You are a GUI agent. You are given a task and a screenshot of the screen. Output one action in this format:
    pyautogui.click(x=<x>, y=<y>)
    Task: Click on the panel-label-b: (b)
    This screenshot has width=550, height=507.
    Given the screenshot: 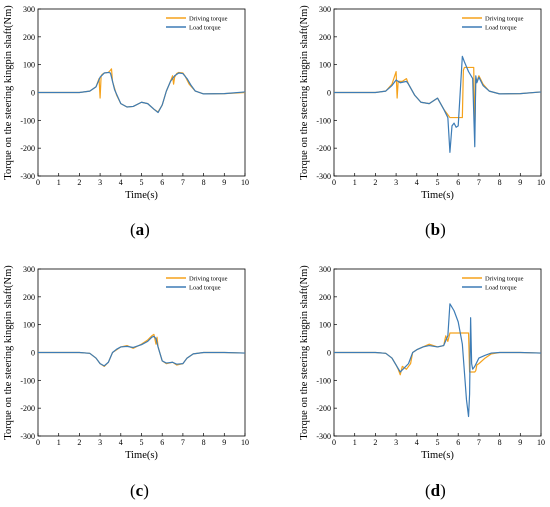 What is the action you would take?
    pyautogui.click(x=435, y=229)
    